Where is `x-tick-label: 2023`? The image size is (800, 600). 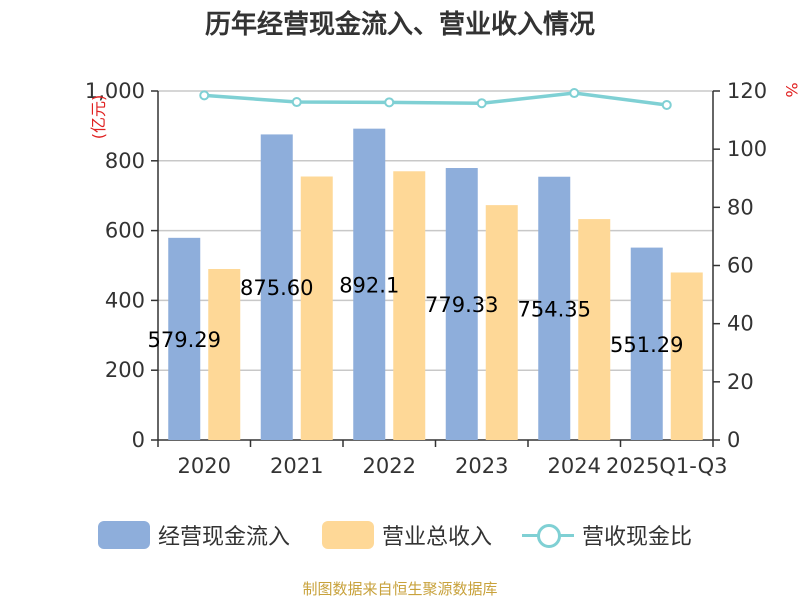
x-tick-label: 2023 is located at coordinates (481, 466).